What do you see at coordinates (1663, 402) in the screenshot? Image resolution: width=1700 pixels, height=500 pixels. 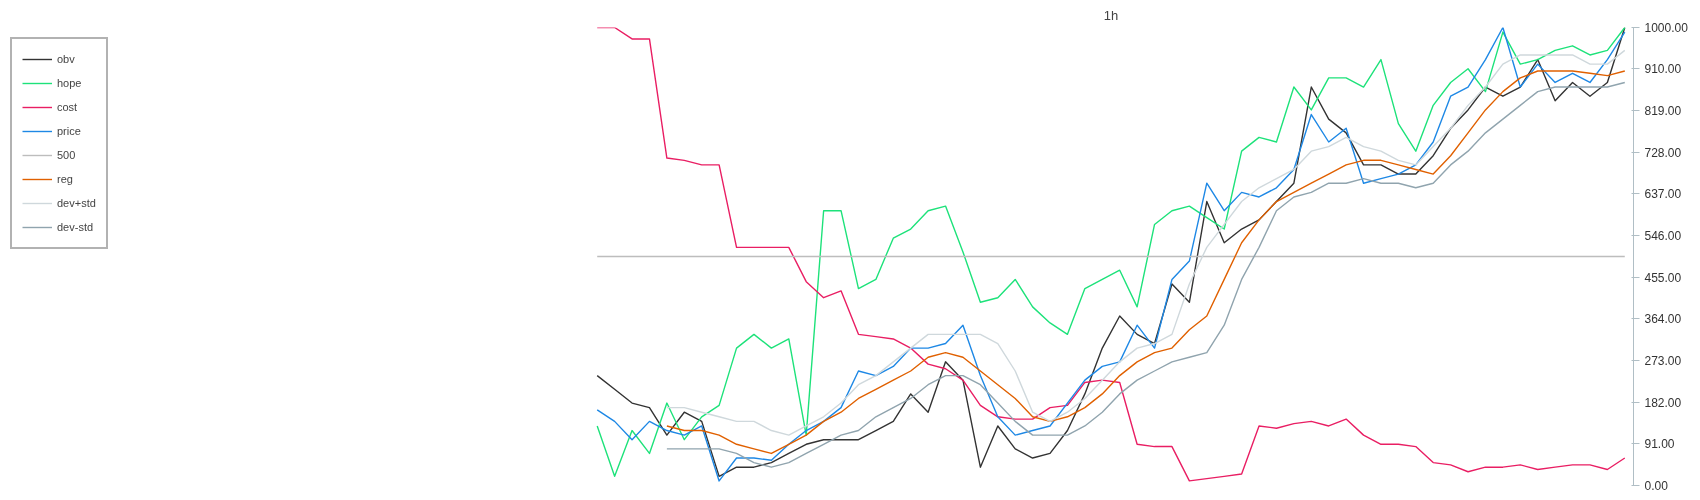 I see `y-tick-label: 182.00` at bounding box center [1663, 402].